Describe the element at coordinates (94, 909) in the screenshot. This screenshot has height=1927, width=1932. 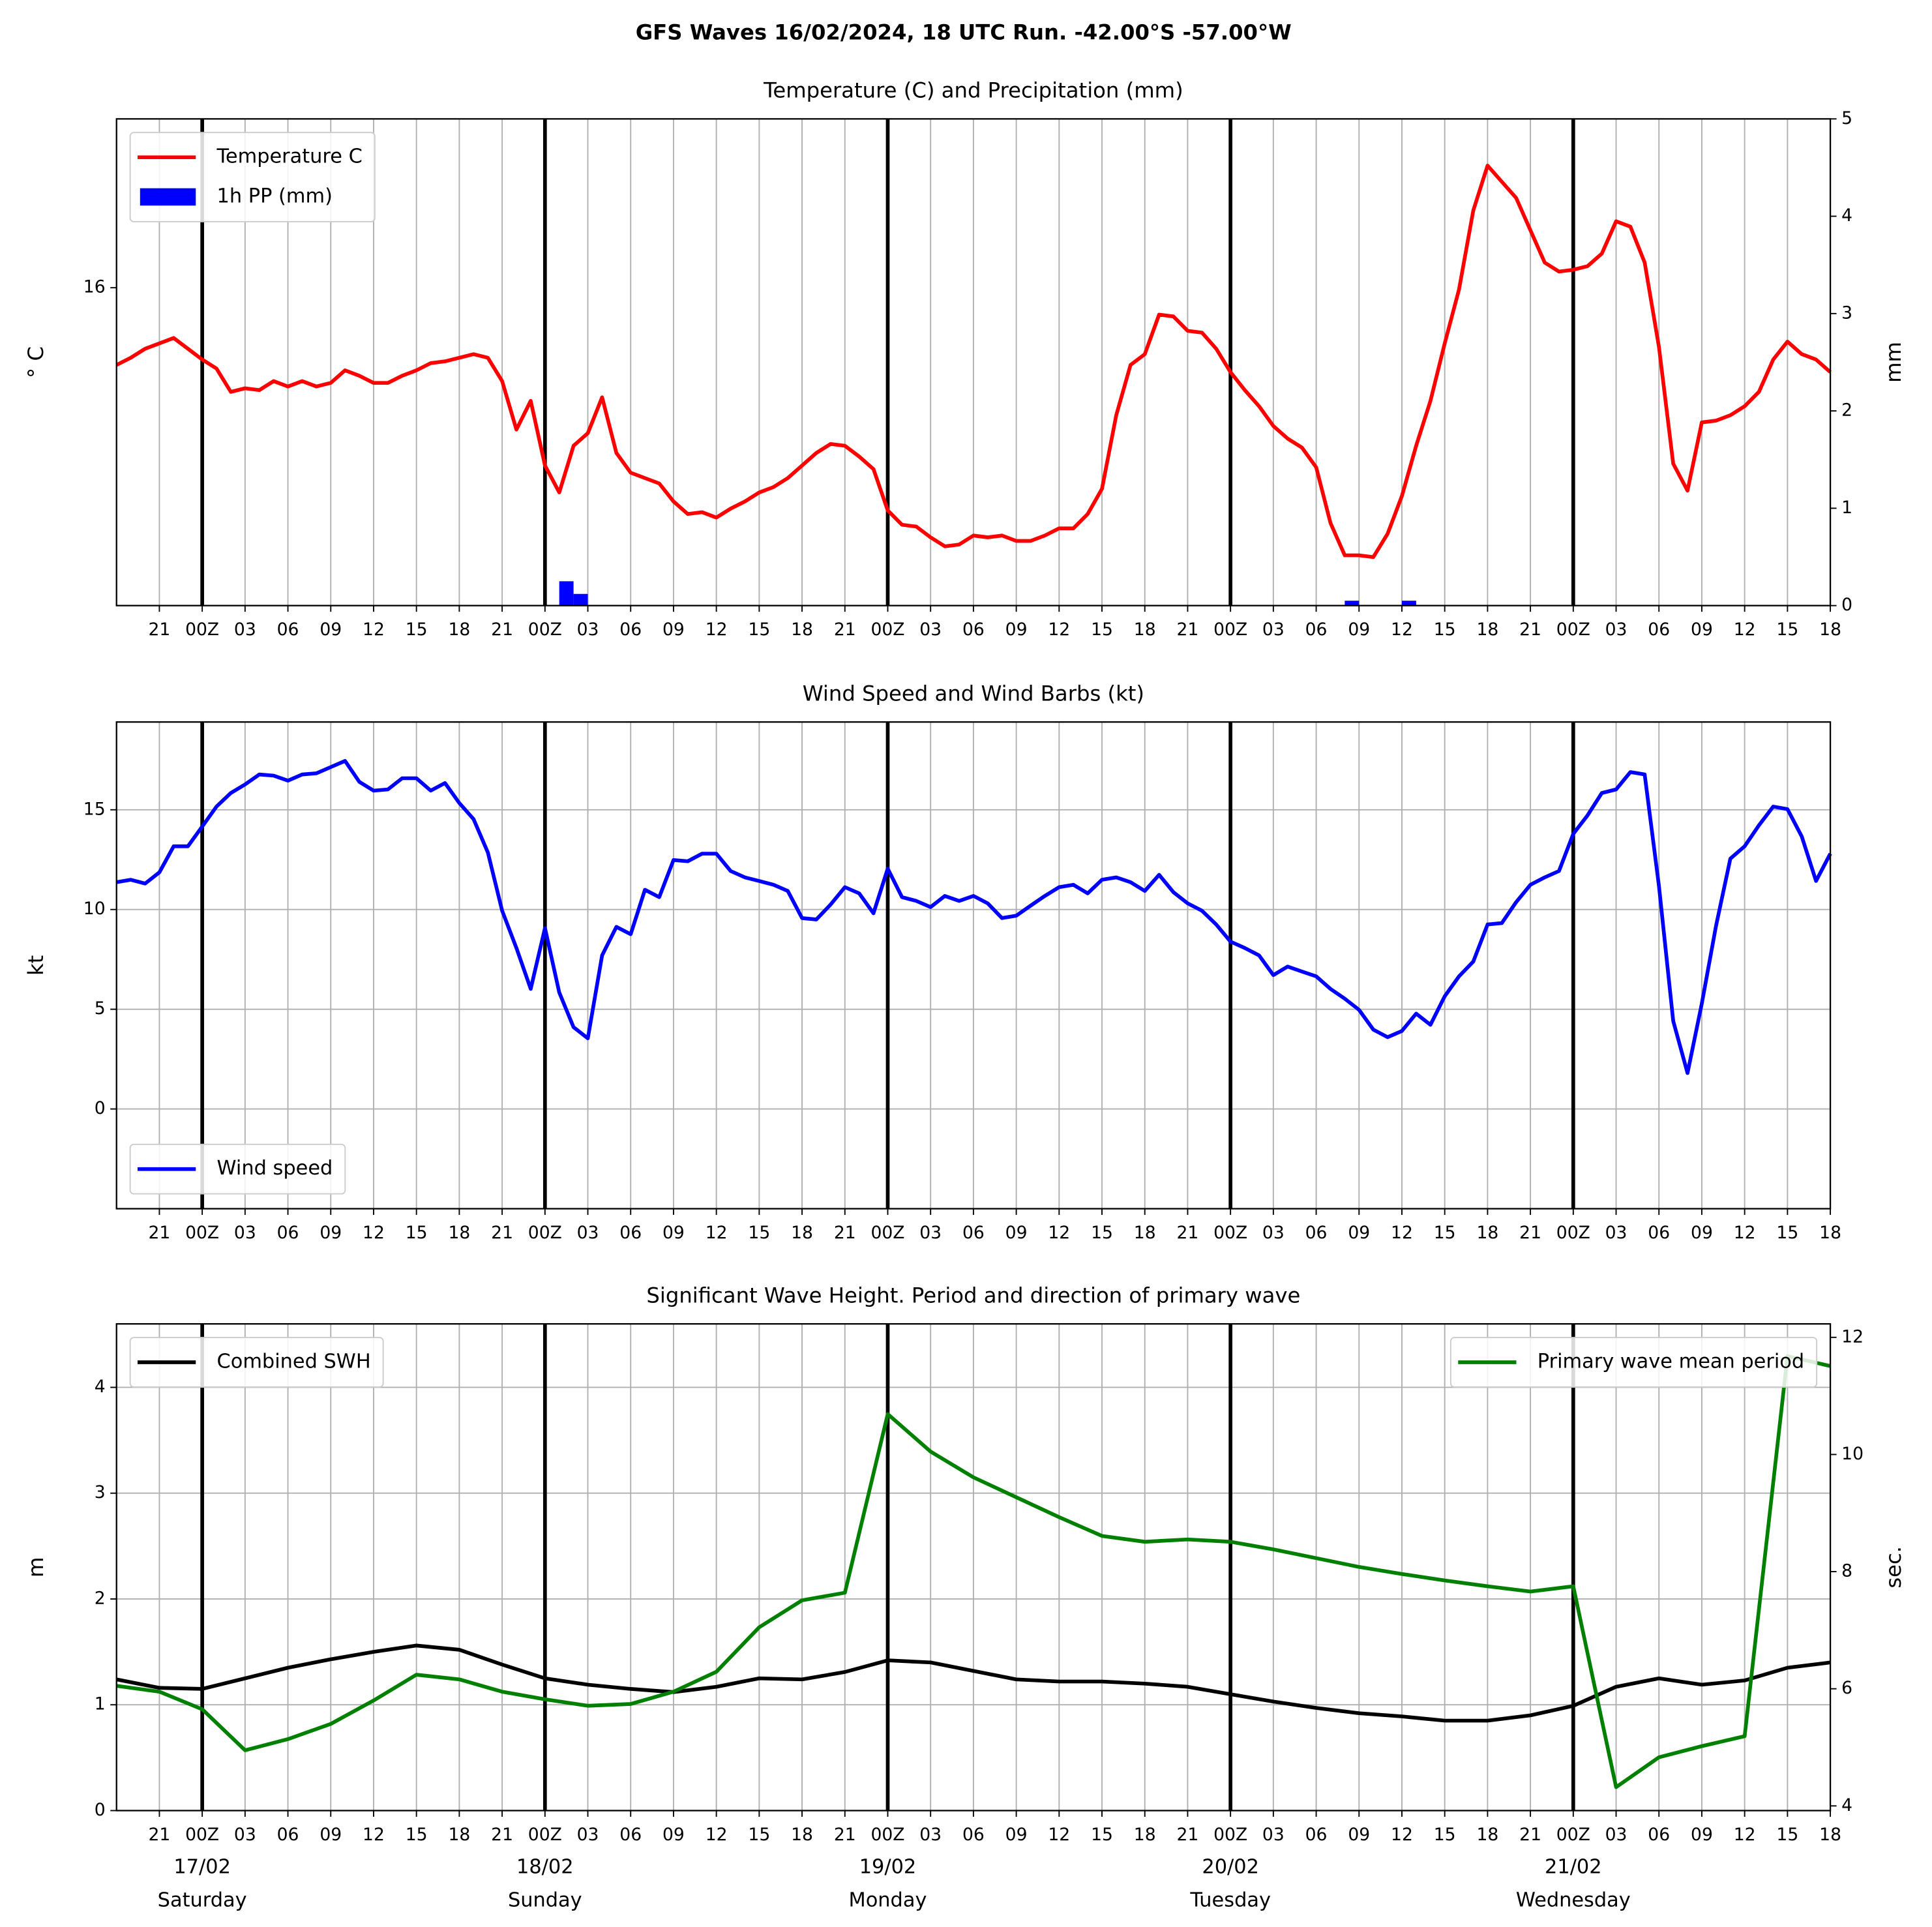
I see `y-tick-label: 10` at that location.